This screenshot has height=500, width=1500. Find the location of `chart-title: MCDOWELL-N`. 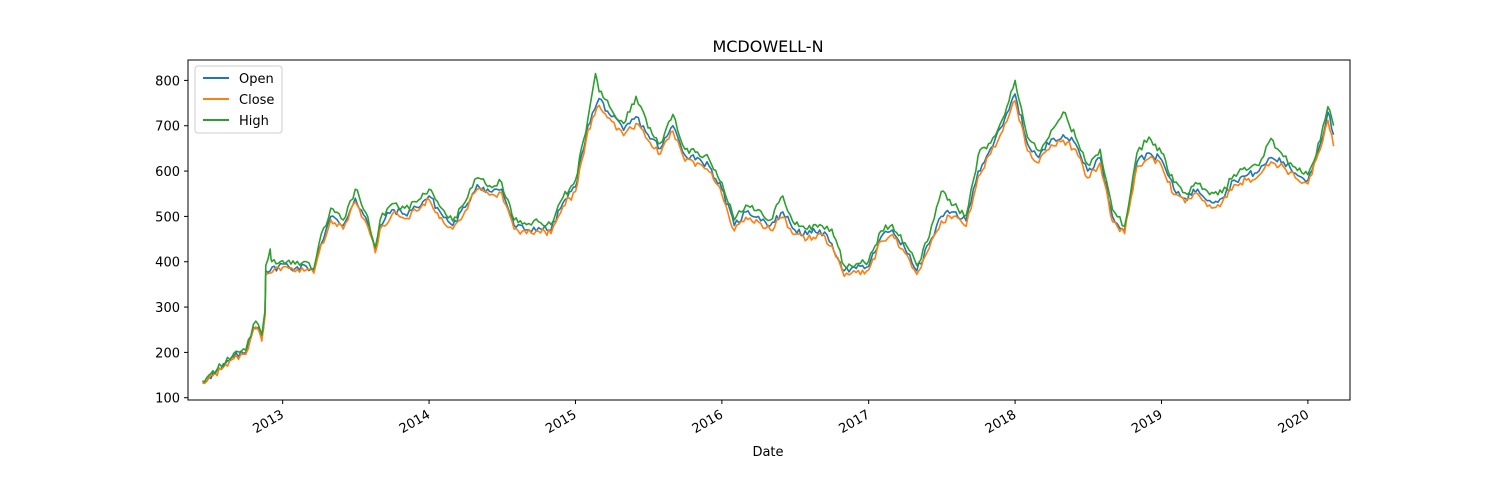

chart-title: MCDOWELL-N is located at coordinates (767, 46).